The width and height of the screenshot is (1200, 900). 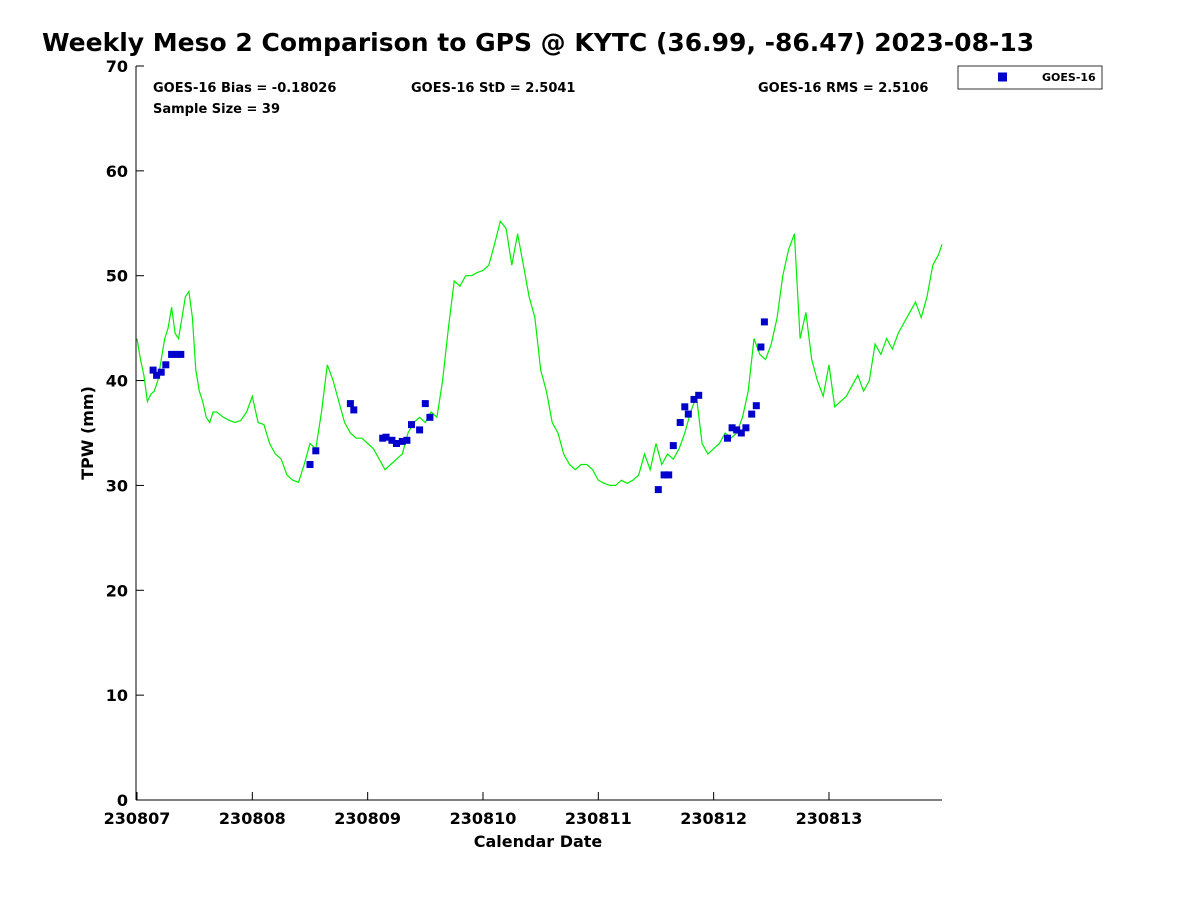 I want to click on x-tick-label: 230810, so click(x=483, y=818).